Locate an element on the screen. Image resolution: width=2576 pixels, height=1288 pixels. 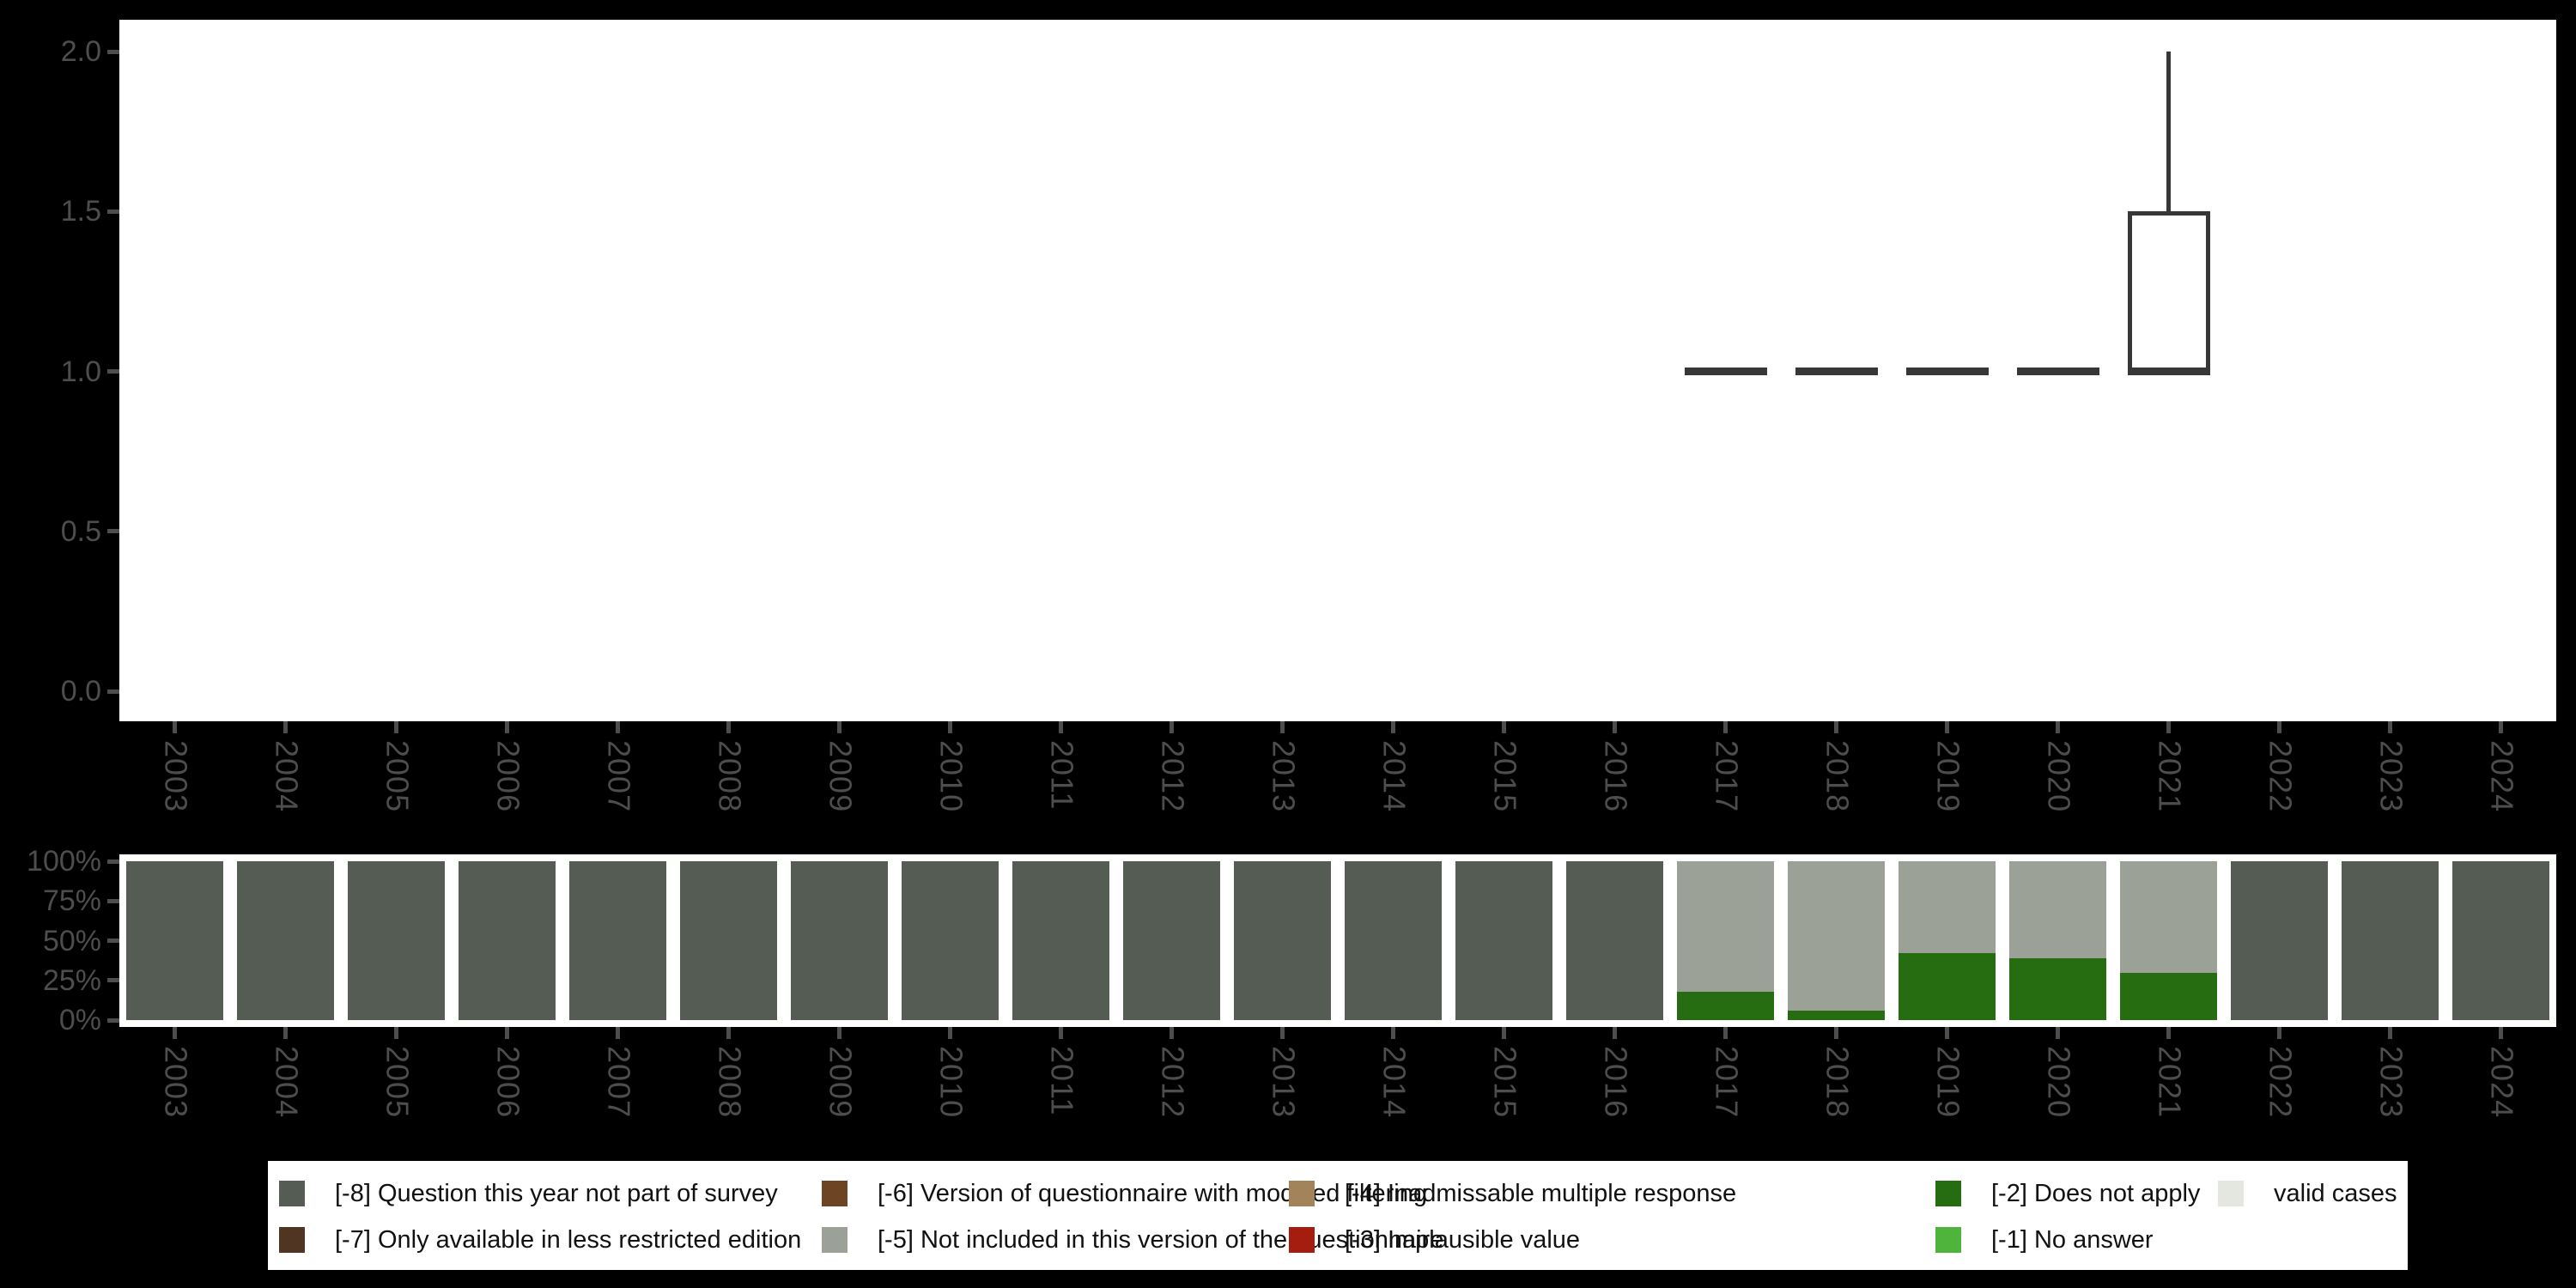
y-axis-label: 1.5 is located at coordinates (80, 212).